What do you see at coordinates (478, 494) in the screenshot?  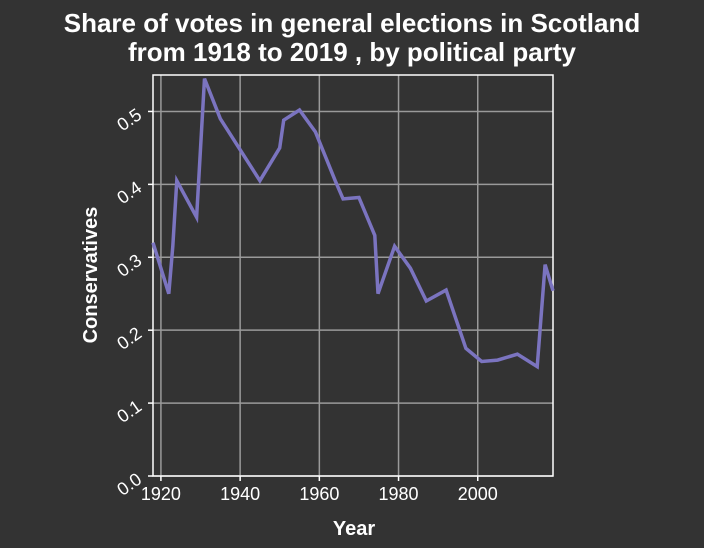 I see `x-tick-label: 2000` at bounding box center [478, 494].